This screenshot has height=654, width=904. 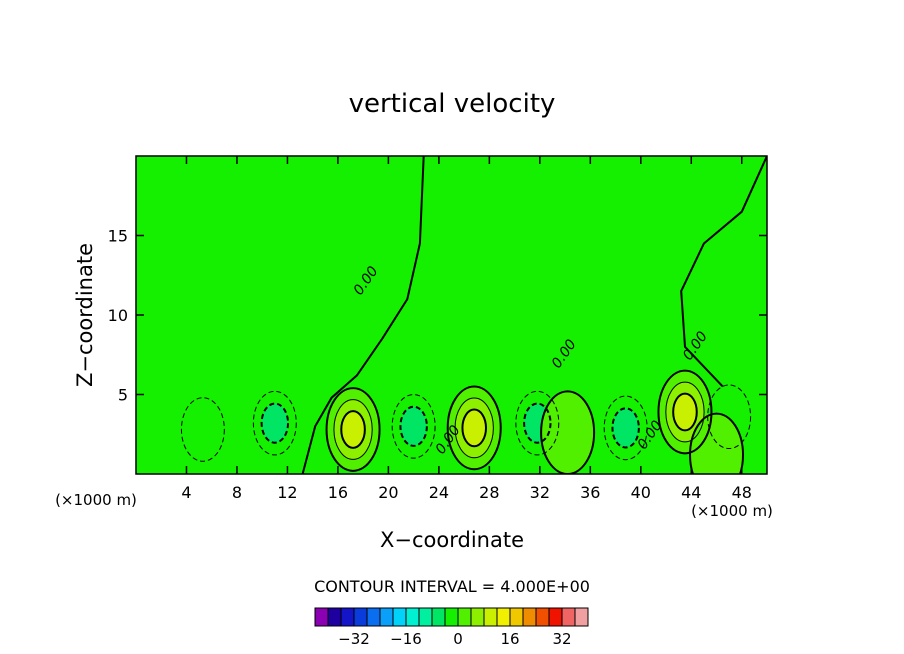 What do you see at coordinates (237, 492) in the screenshot?
I see `x-tick-label-8: 8` at bounding box center [237, 492].